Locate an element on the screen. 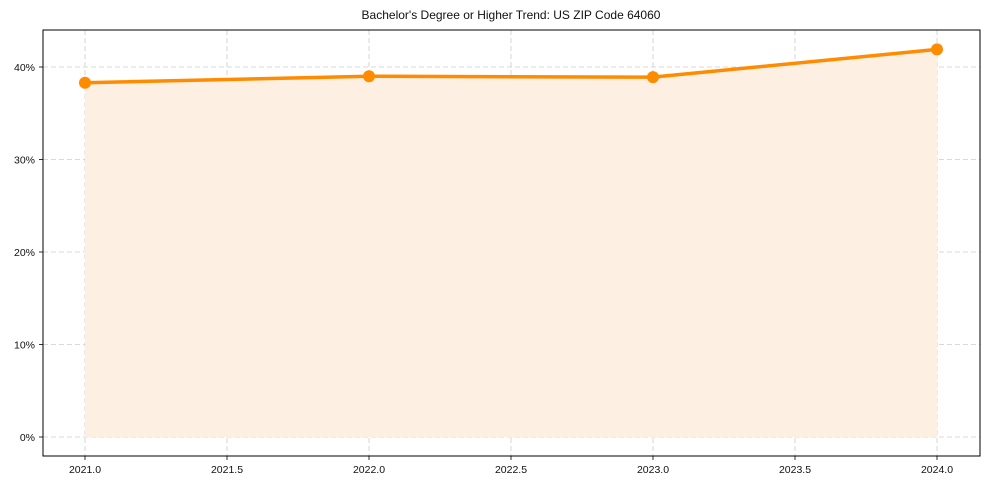 The image size is (989, 490). x-tick-label: 2021.0 is located at coordinates (85, 470).